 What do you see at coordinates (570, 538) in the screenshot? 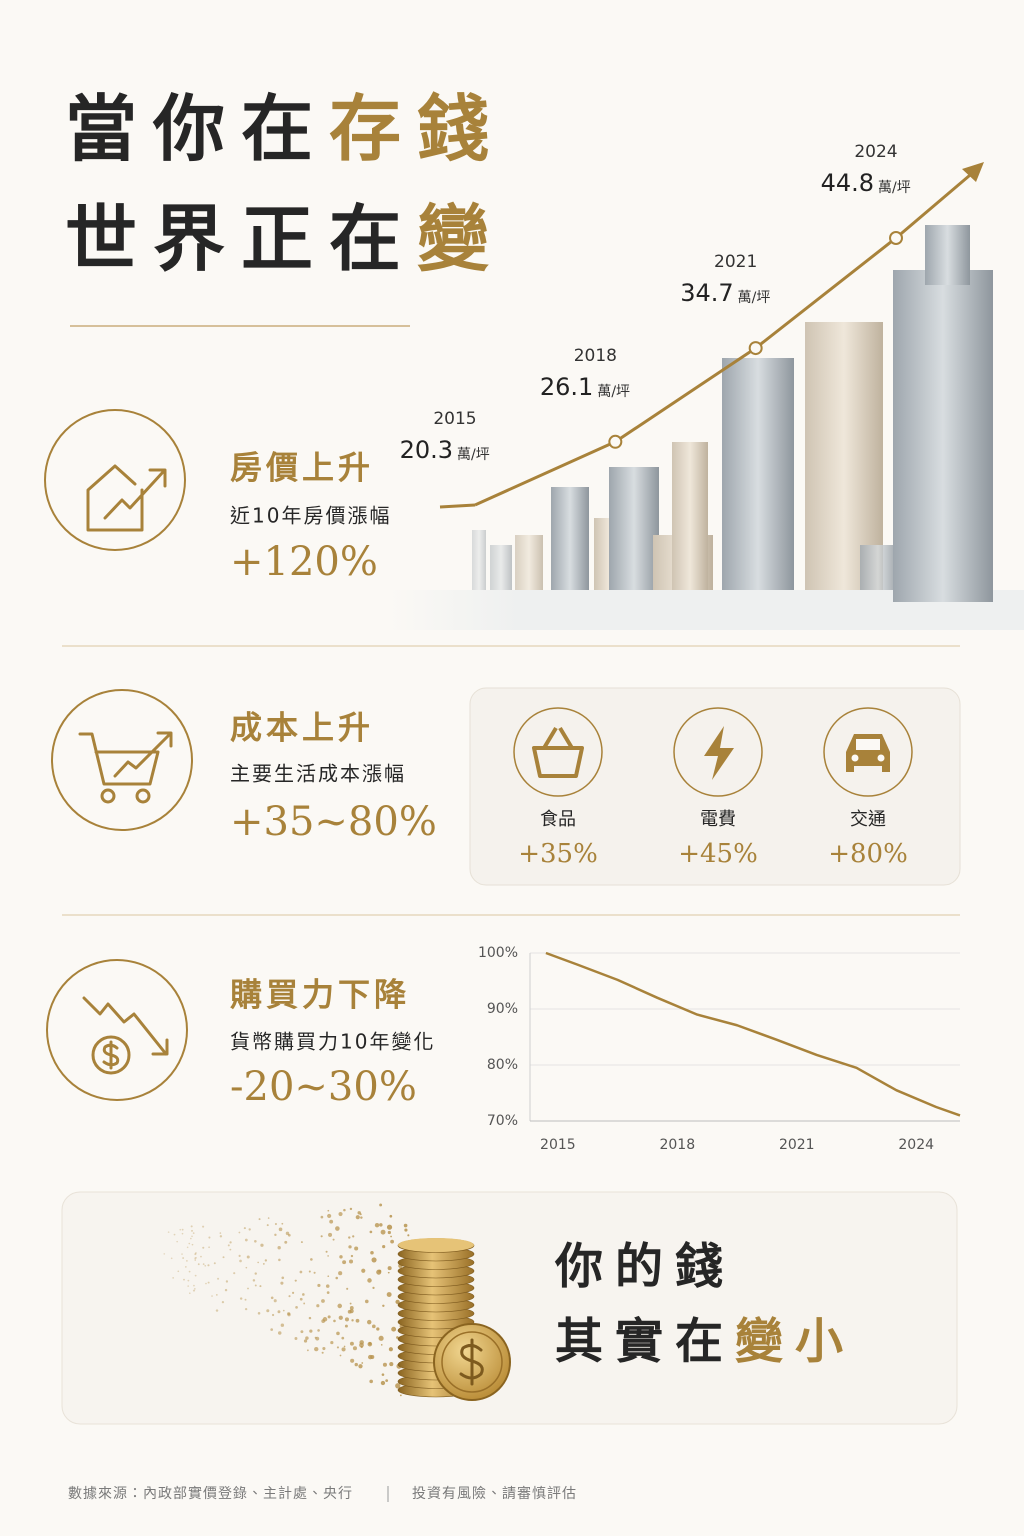
I see `building` at bounding box center [570, 538].